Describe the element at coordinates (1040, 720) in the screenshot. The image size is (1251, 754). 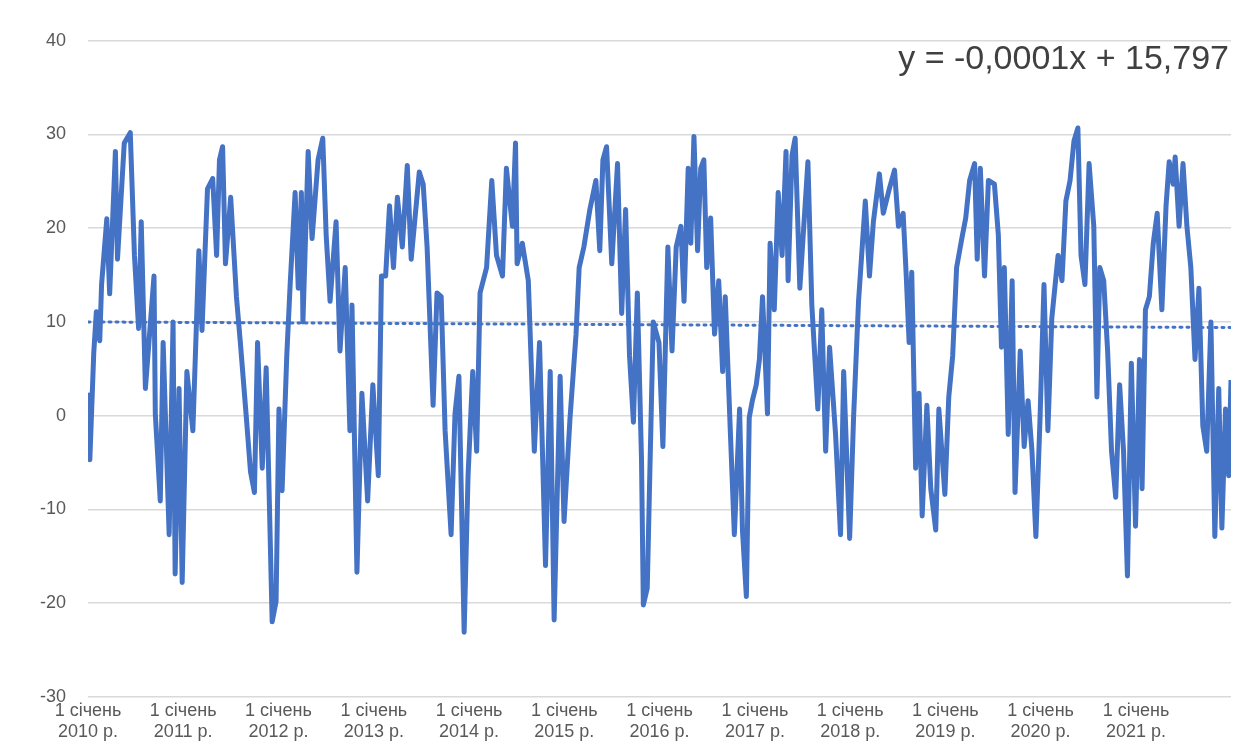
I see `x-tick-label: 1 січень 2020 р.` at that location.